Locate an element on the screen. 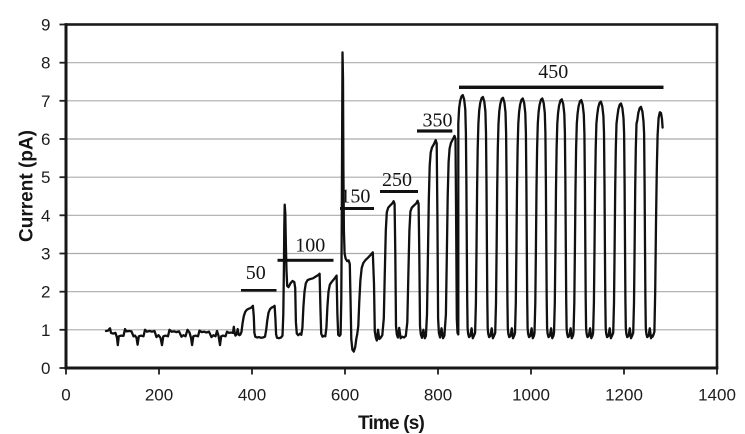 Image resolution: width=745 pixels, height=434 pixels. svg-text: 1000 is located at coordinates (531, 395).